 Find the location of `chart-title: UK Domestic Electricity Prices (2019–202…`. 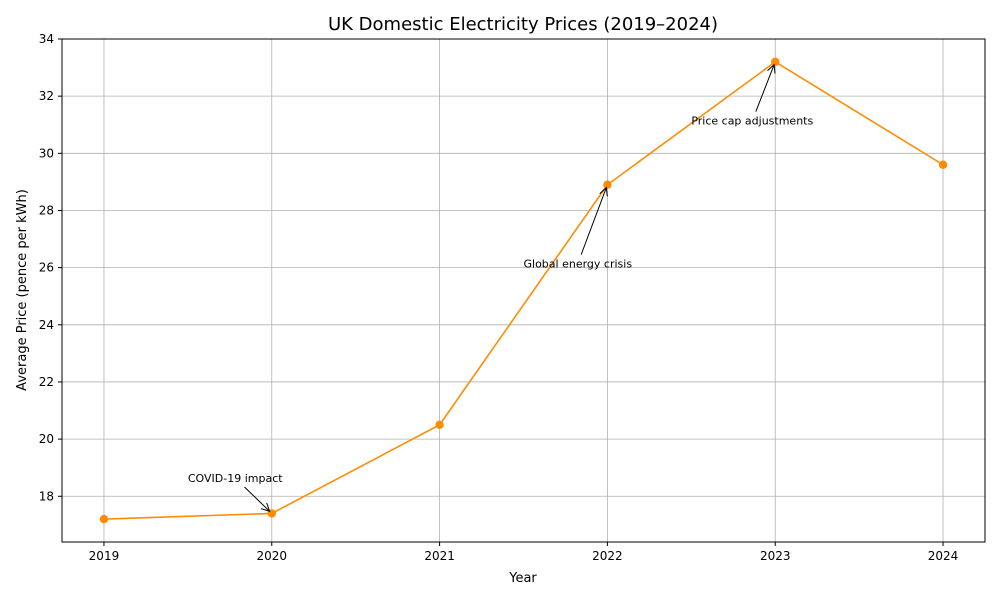

chart-title: UK Domestic Electricity Prices (2019–202… is located at coordinates (523, 24).